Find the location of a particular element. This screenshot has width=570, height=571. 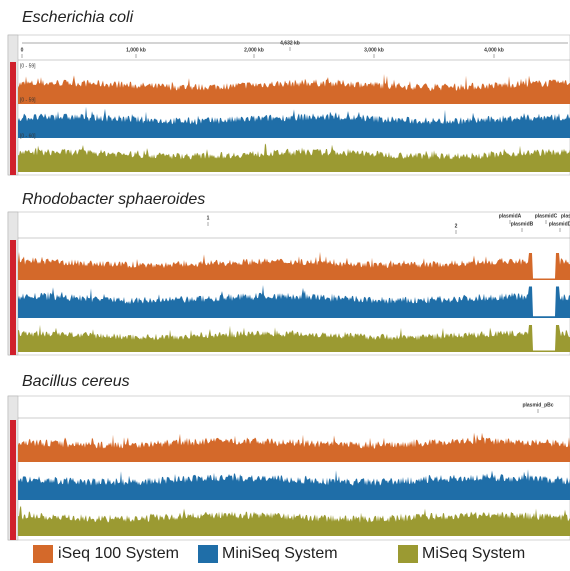

panel-title: Rhodobacter sphaeroides is located at coordinates (113, 199).